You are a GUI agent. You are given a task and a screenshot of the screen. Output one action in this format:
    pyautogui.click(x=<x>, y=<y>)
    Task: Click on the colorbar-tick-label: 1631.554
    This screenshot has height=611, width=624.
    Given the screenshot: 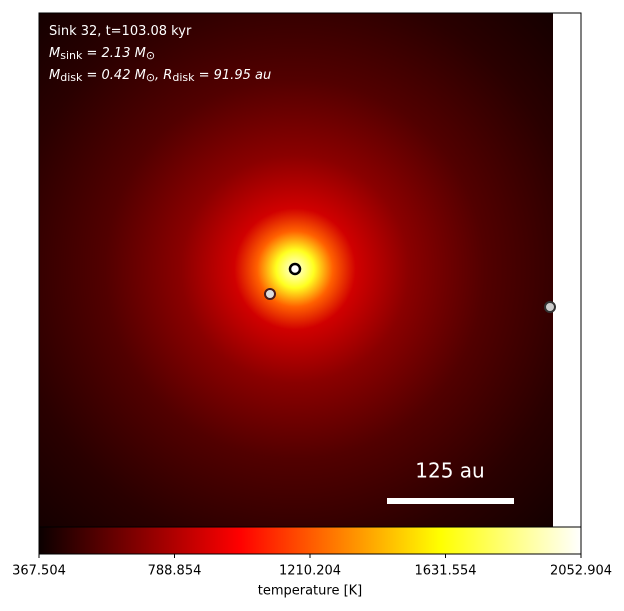 What is the action you would take?
    pyautogui.click(x=445, y=571)
    